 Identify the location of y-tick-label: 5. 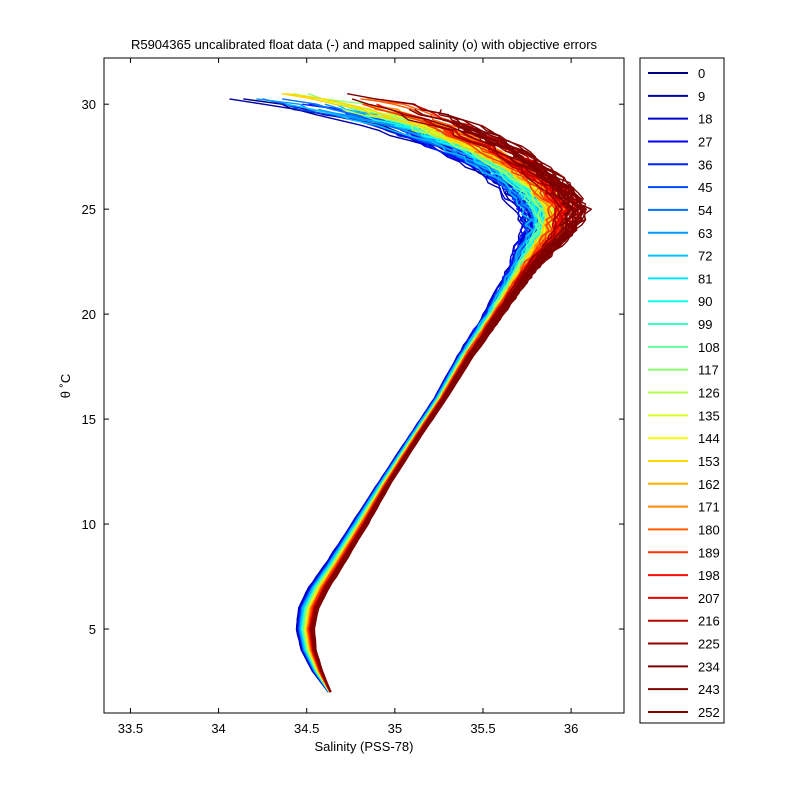
(92, 629).